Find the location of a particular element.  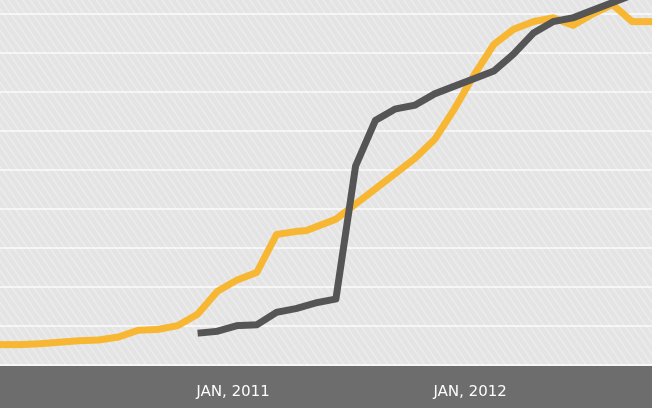

x-axis-ticks: JAN, 2011 JAN, 2012 is located at coordinates (350, 391).